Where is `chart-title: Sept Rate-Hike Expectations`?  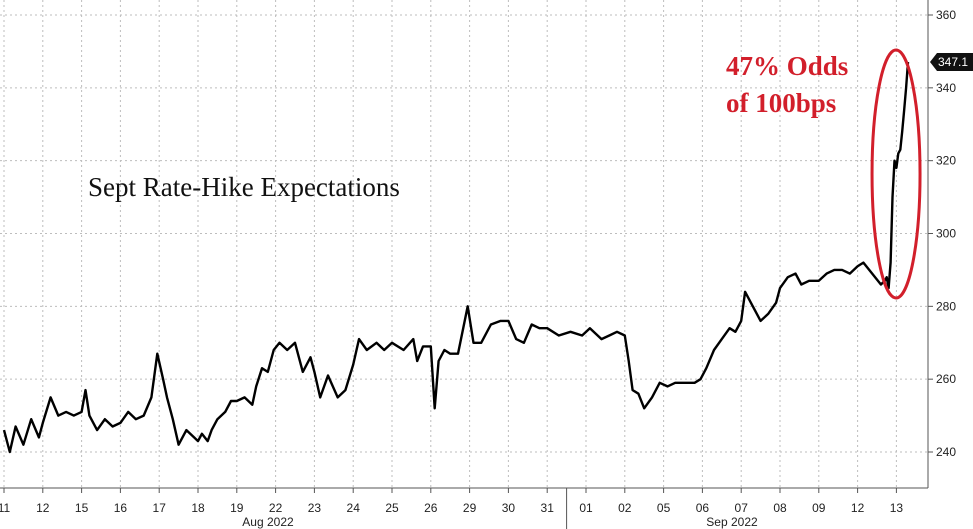 chart-title: Sept Rate-Hike Expectations is located at coordinates (244, 187).